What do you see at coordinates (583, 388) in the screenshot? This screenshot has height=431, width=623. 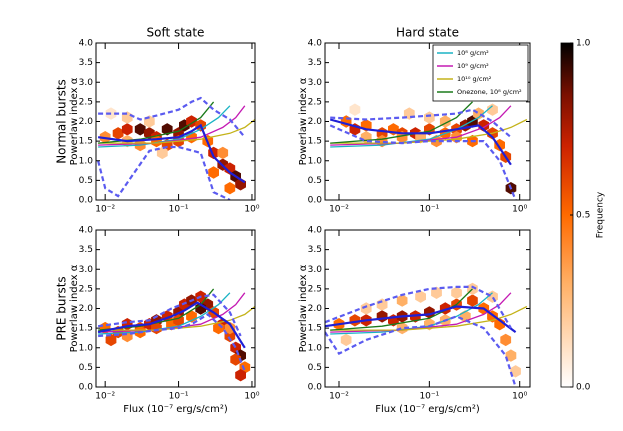 I see `colorbar-tick-label: 0.0` at bounding box center [583, 388].